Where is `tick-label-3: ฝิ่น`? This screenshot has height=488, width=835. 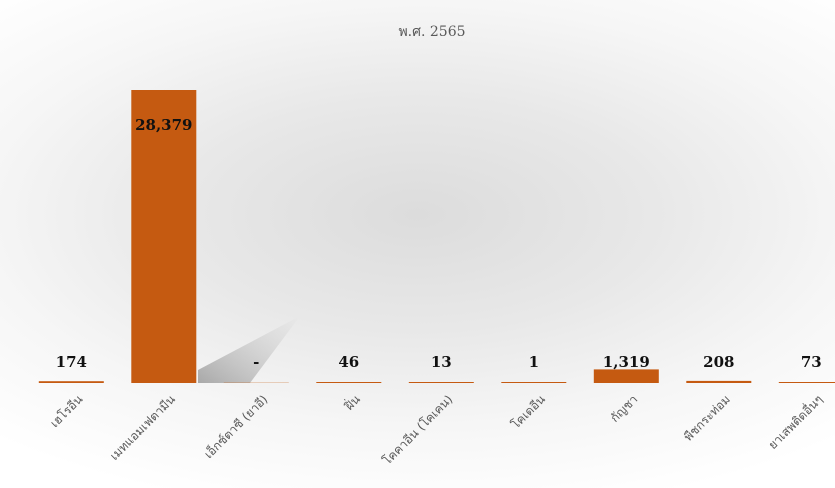 tick-label-3: ฝิ่น is located at coordinates (351, 402).